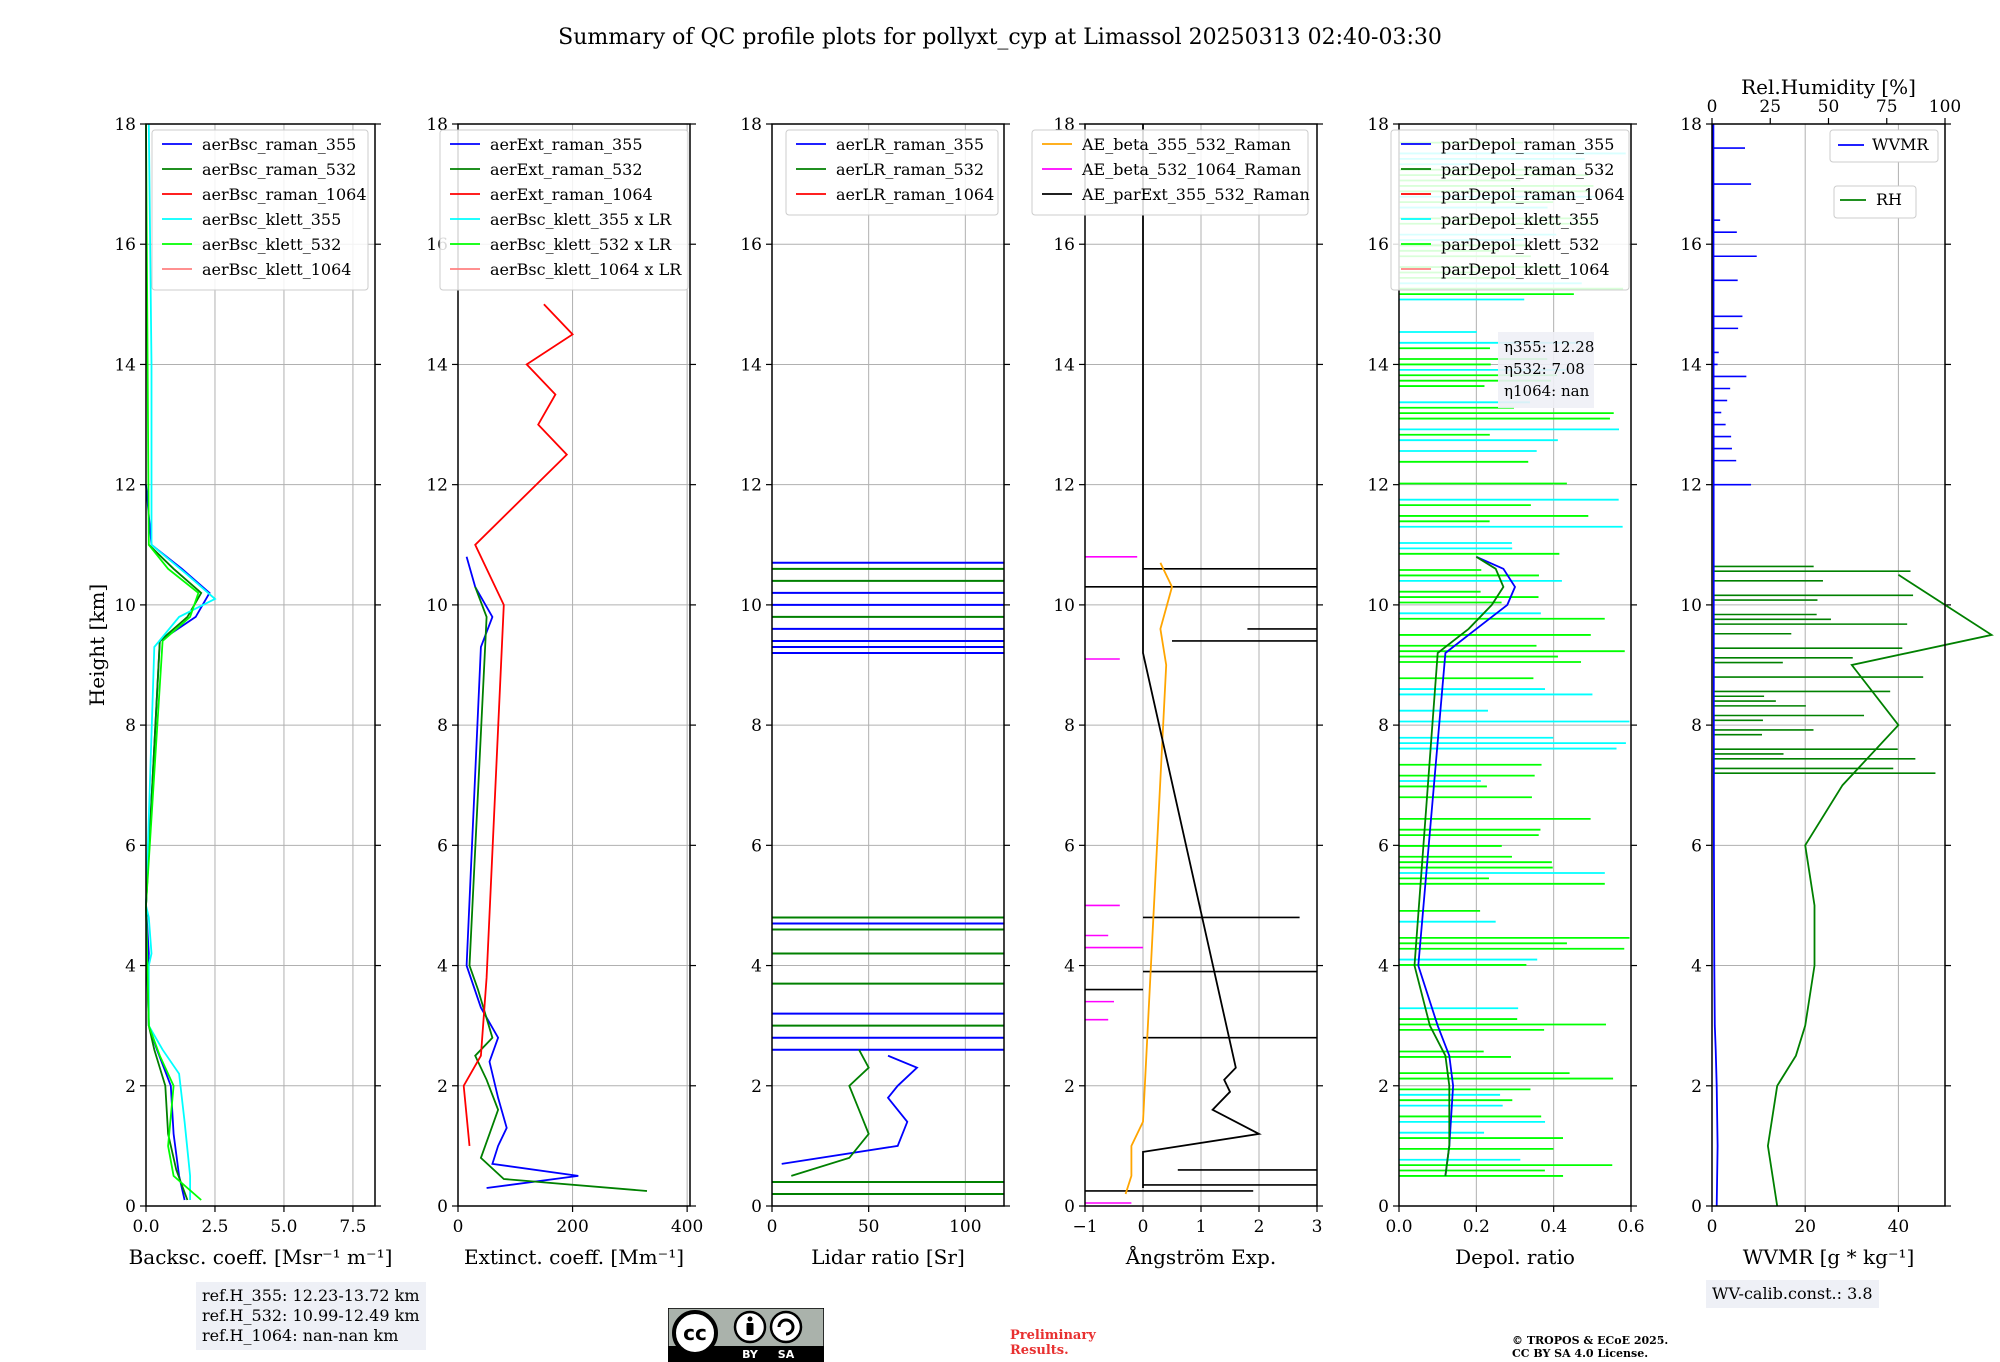 The width and height of the screenshot is (2000, 1362). What do you see at coordinates (214, 1227) in the screenshot?
I see `x-tick-label: 2.5` at bounding box center [214, 1227].